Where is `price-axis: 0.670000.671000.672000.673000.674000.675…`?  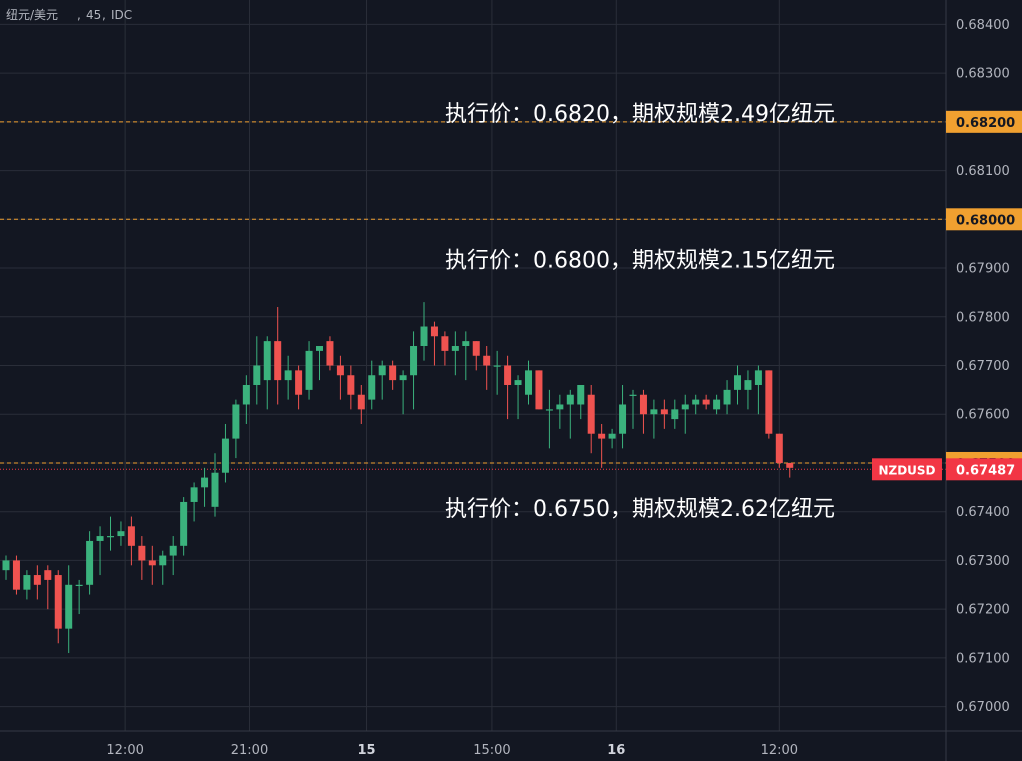 price-axis: 0.670000.671000.672000.673000.674000.675… is located at coordinates (984, 366).